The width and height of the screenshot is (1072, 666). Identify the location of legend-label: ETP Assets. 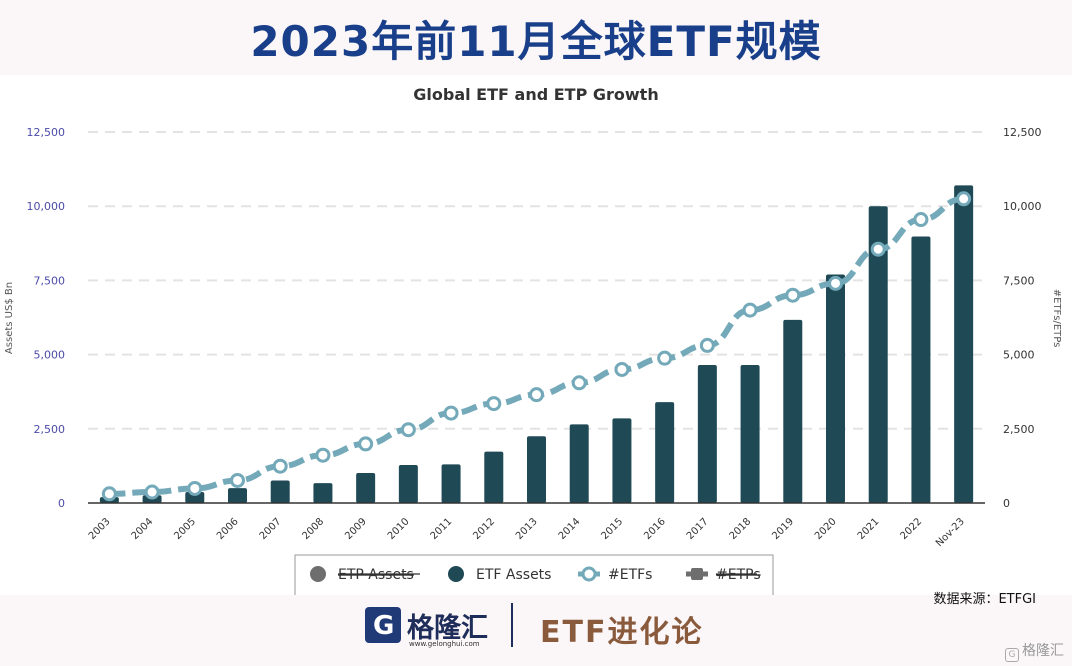
(376, 575).